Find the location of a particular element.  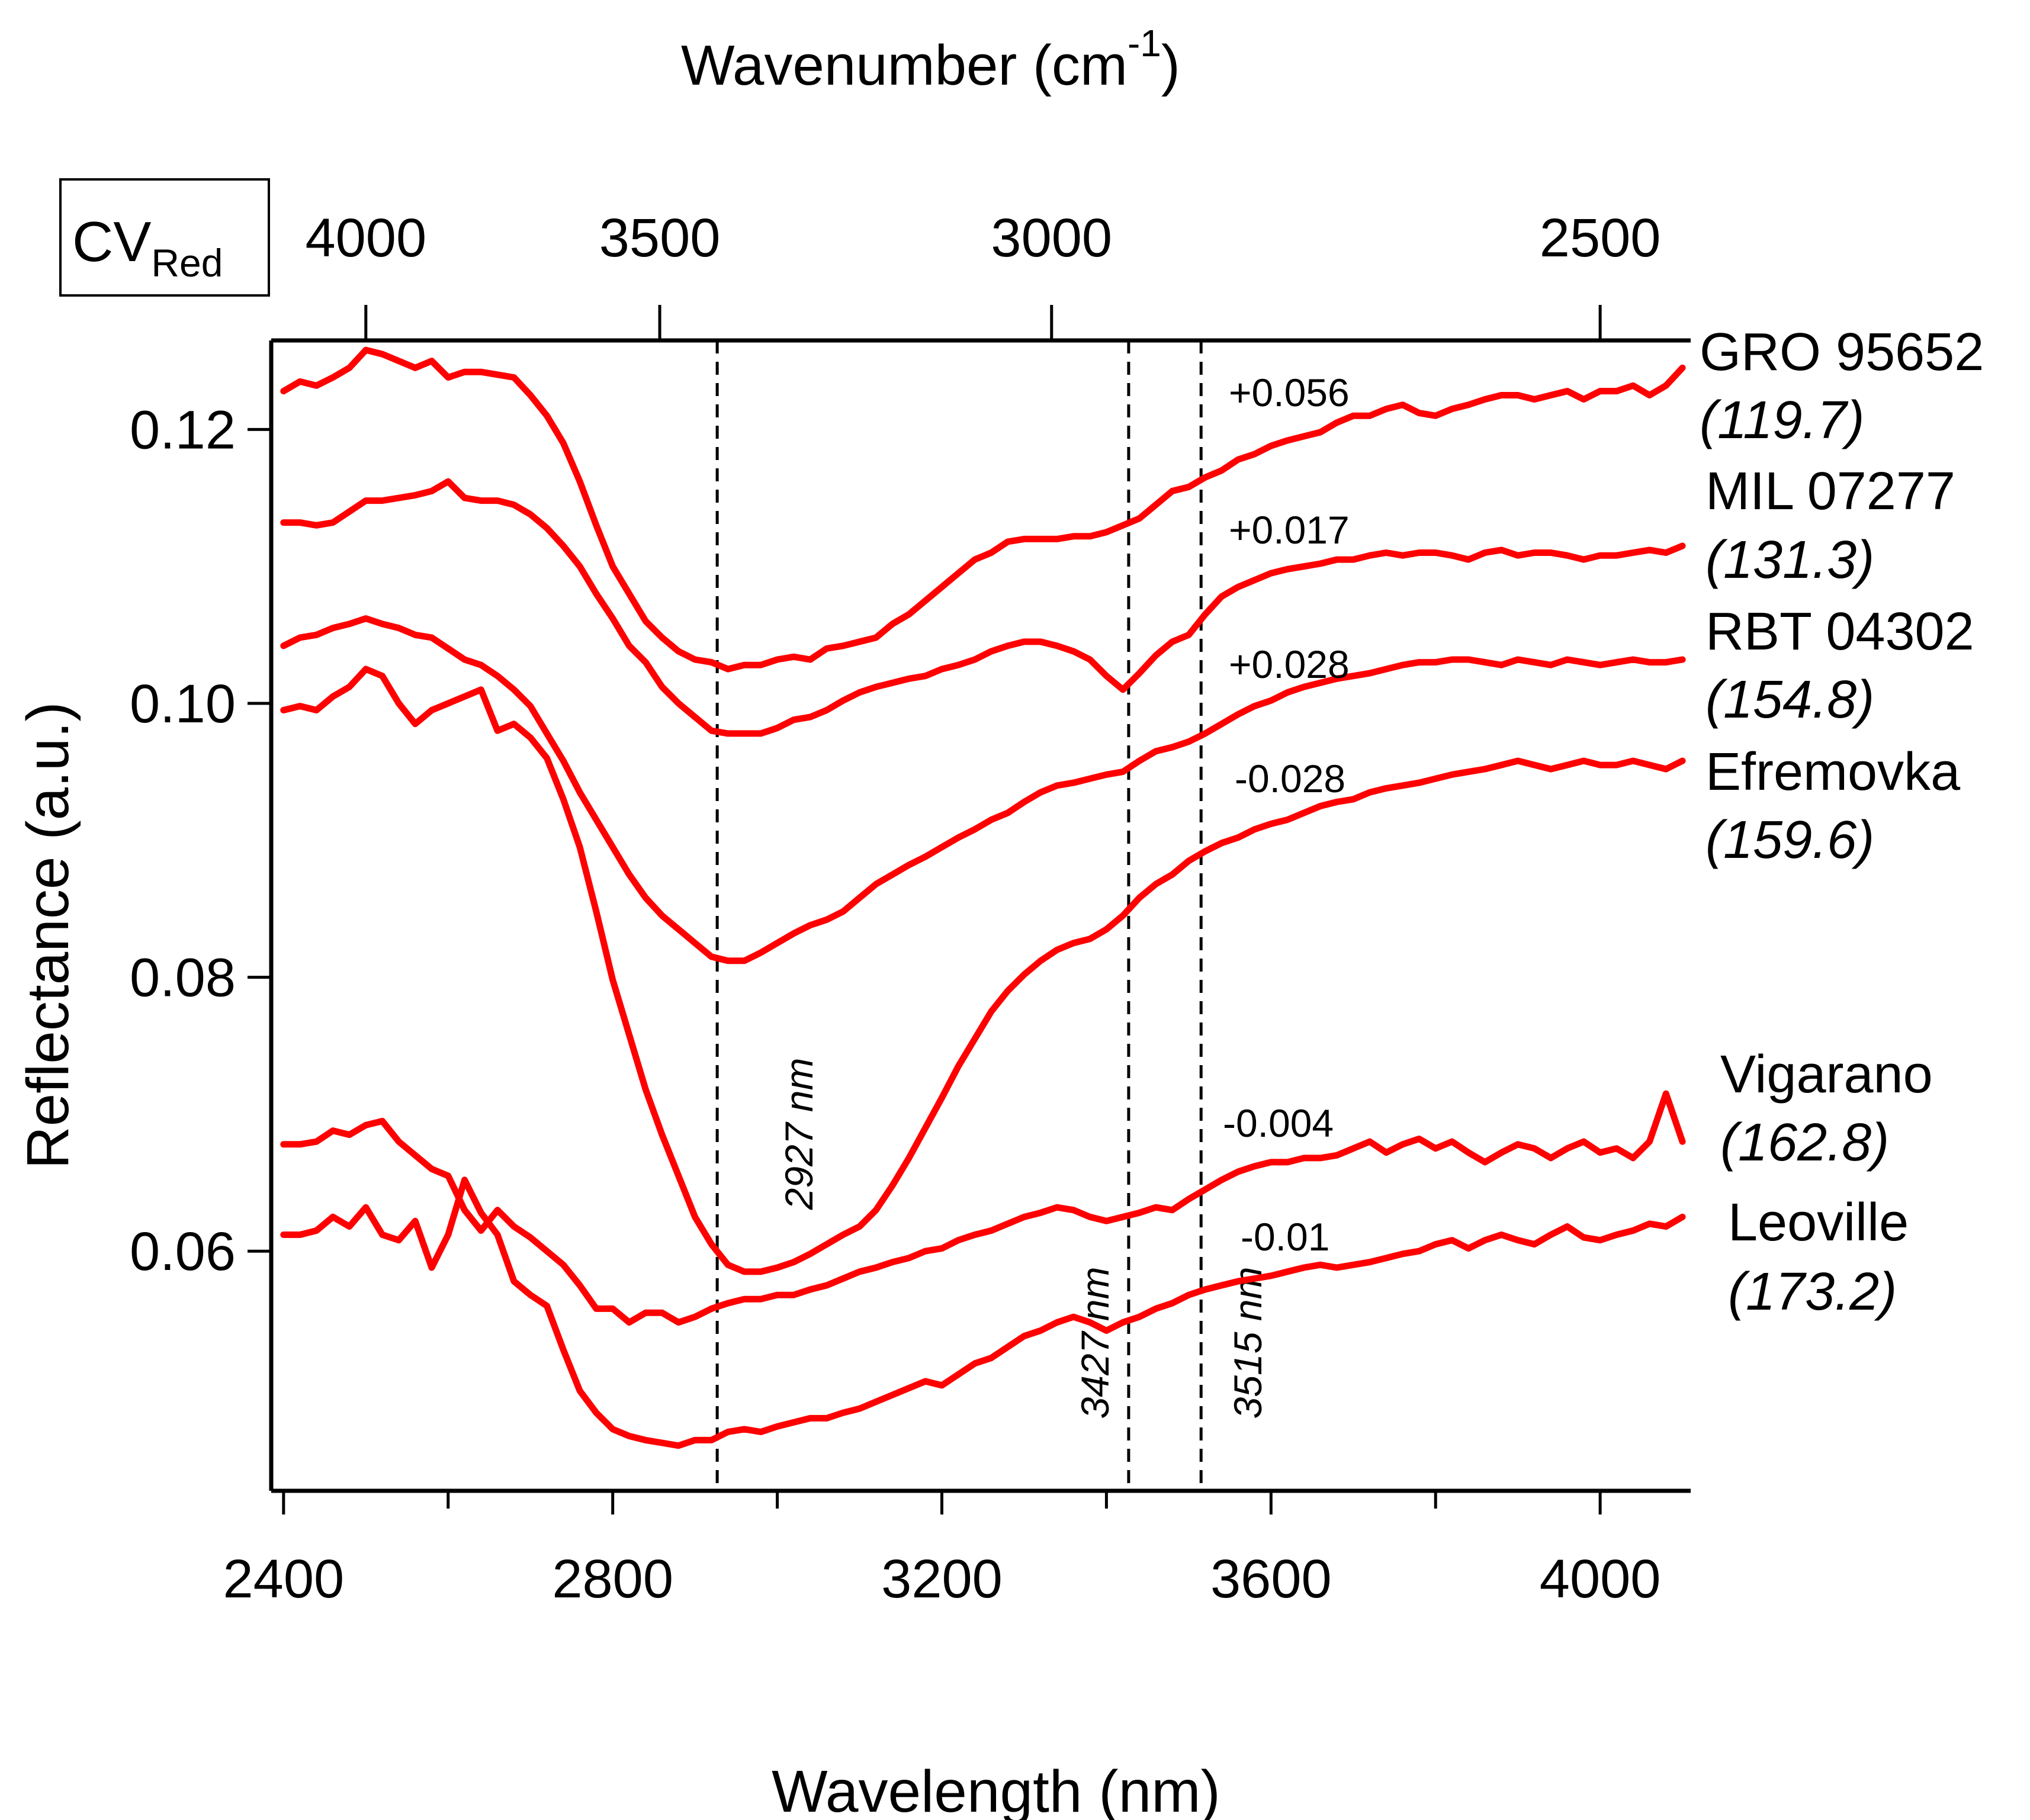

series-value-rbt-04302: (154.8) is located at coordinates (1790, 700).